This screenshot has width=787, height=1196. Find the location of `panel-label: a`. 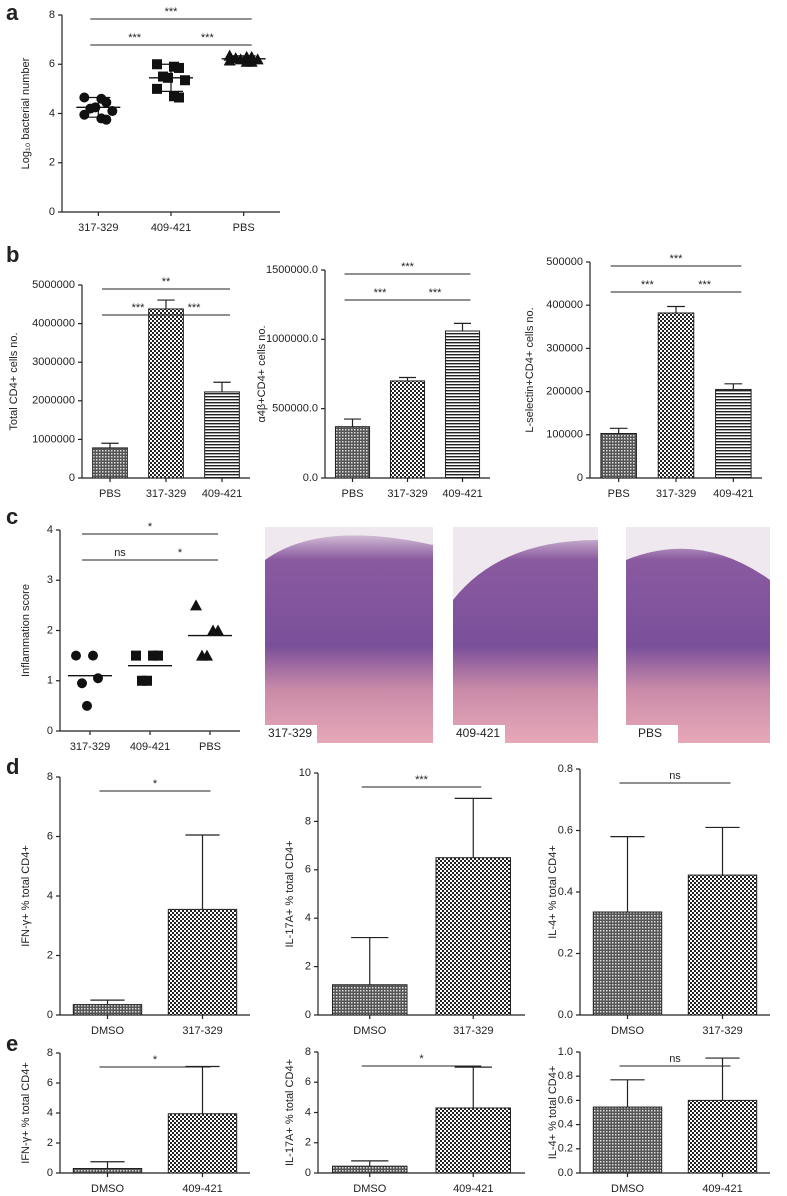

panel-label: a is located at coordinates (12, 12).